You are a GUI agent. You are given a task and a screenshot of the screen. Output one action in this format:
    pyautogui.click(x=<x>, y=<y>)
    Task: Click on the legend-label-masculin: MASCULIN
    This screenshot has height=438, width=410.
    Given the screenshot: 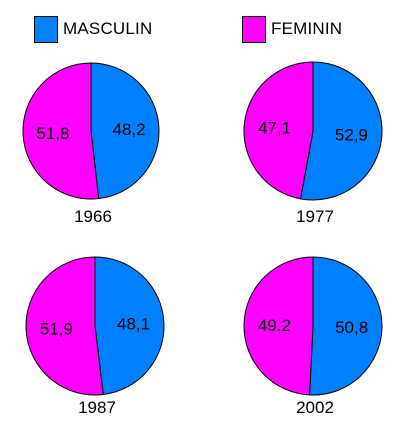 What is the action you would take?
    pyautogui.click(x=108, y=28)
    